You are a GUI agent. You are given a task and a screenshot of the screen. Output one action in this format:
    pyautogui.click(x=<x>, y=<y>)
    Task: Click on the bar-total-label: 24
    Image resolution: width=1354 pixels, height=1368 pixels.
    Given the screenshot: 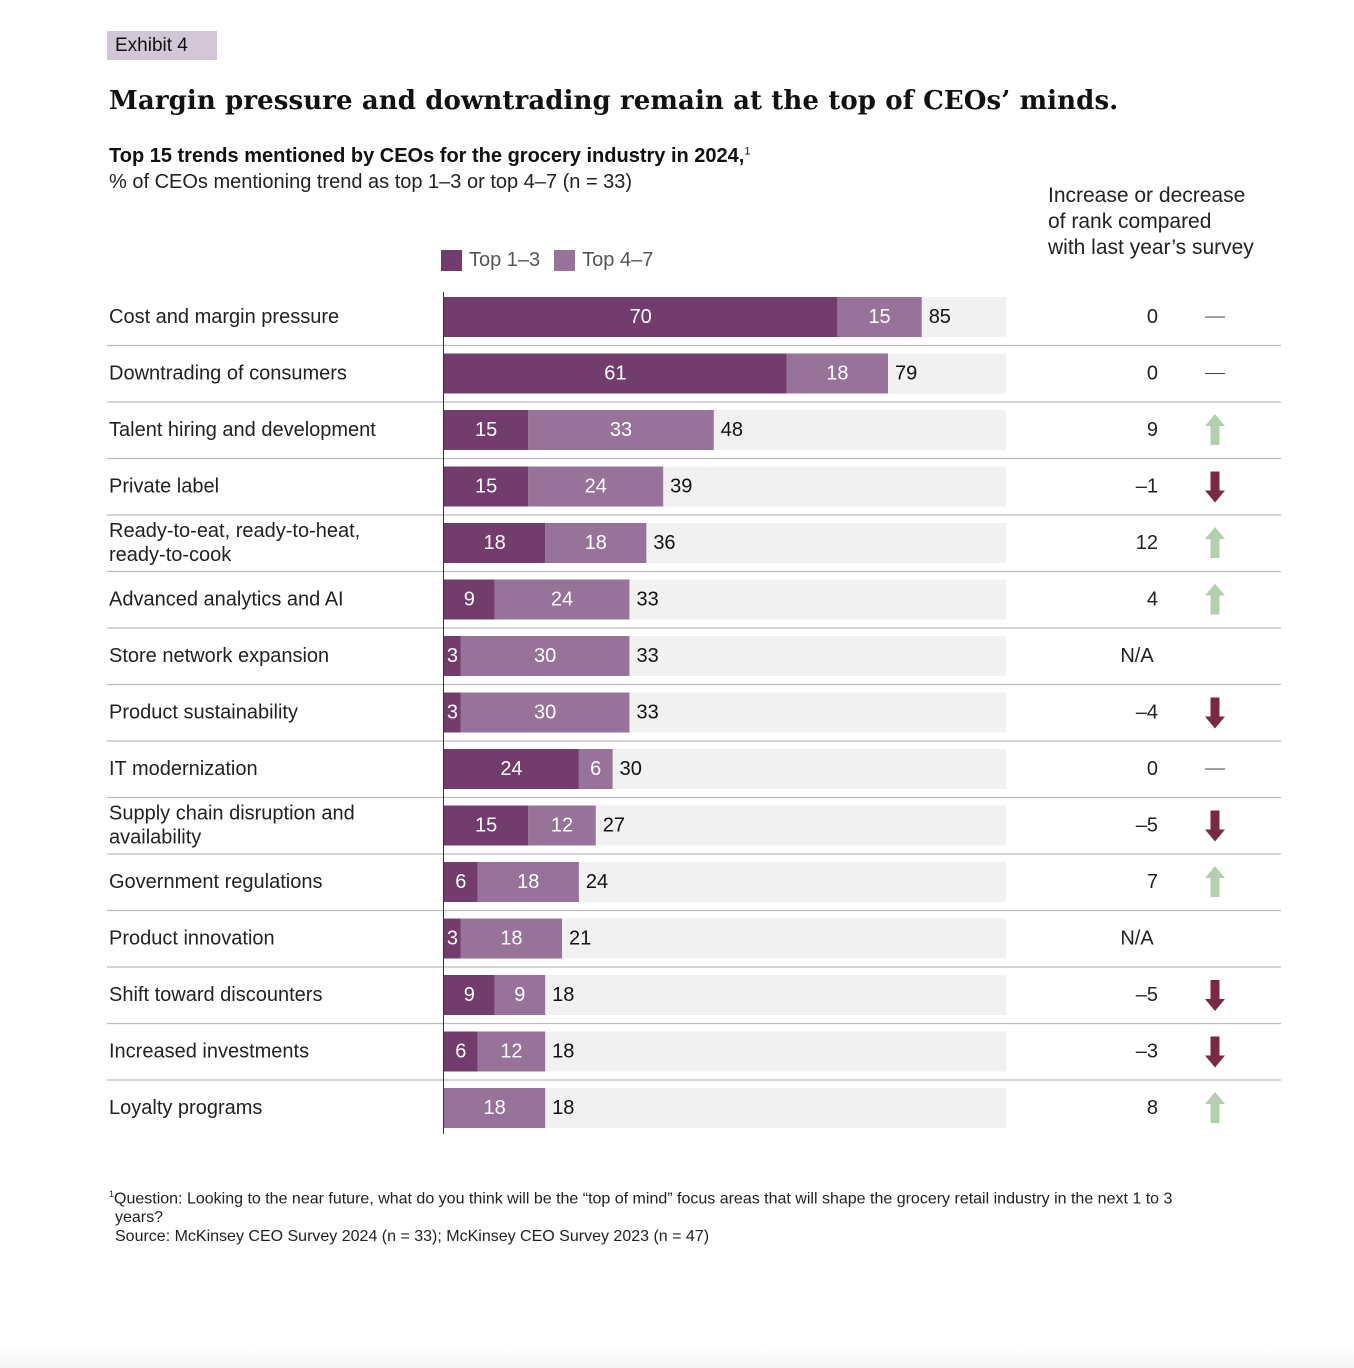 What is the action you would take?
    pyautogui.click(x=597, y=882)
    